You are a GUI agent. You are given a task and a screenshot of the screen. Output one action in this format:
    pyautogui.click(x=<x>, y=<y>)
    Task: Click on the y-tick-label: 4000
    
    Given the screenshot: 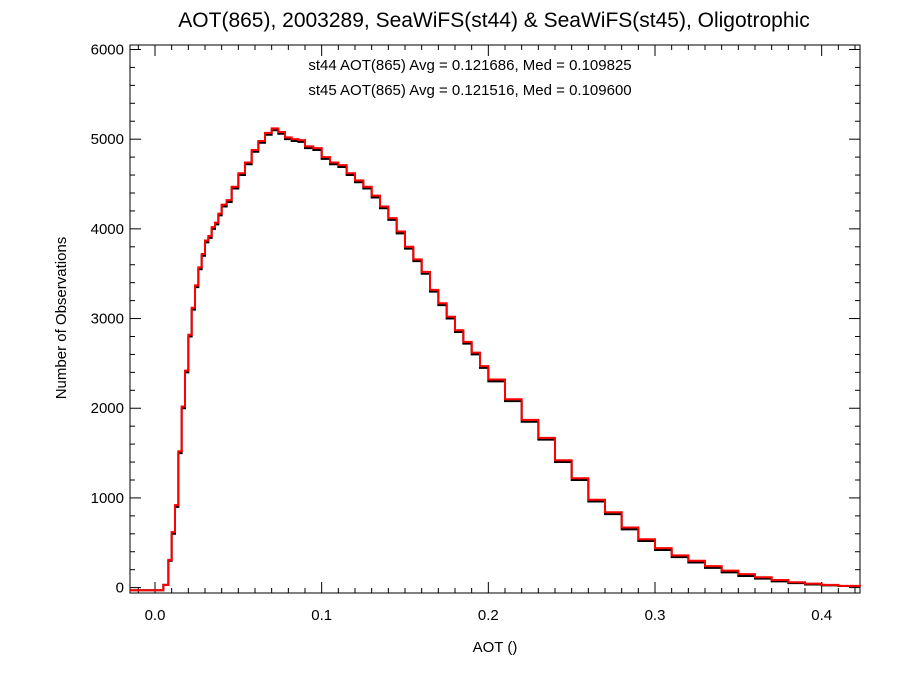 What is the action you would take?
    pyautogui.click(x=107, y=229)
    